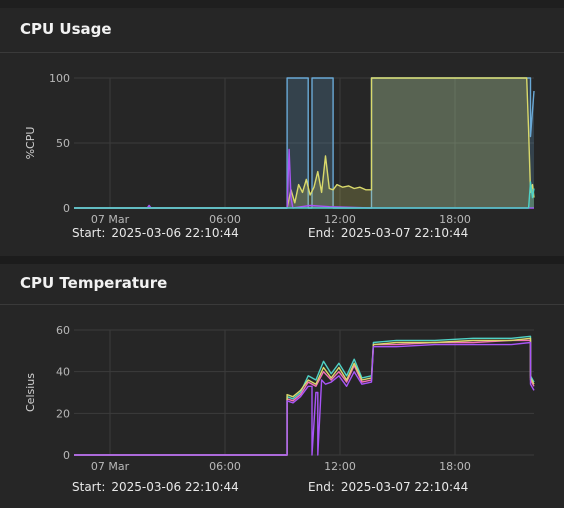 The width and height of the screenshot is (564, 508). What do you see at coordinates (282, 260) in the screenshot?
I see `panel-separator` at bounding box center [282, 260].